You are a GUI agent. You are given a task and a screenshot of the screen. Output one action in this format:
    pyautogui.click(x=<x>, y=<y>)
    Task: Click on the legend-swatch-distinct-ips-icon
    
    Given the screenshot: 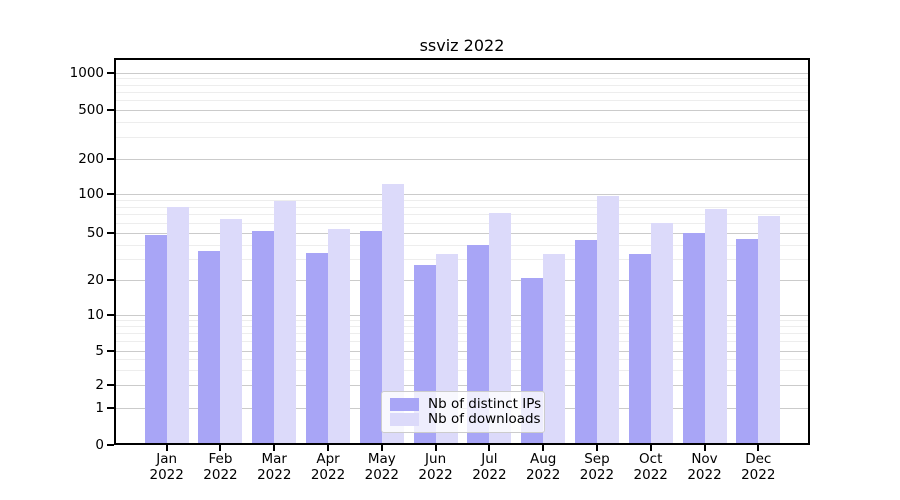 What is the action you would take?
    pyautogui.click(x=404, y=404)
    